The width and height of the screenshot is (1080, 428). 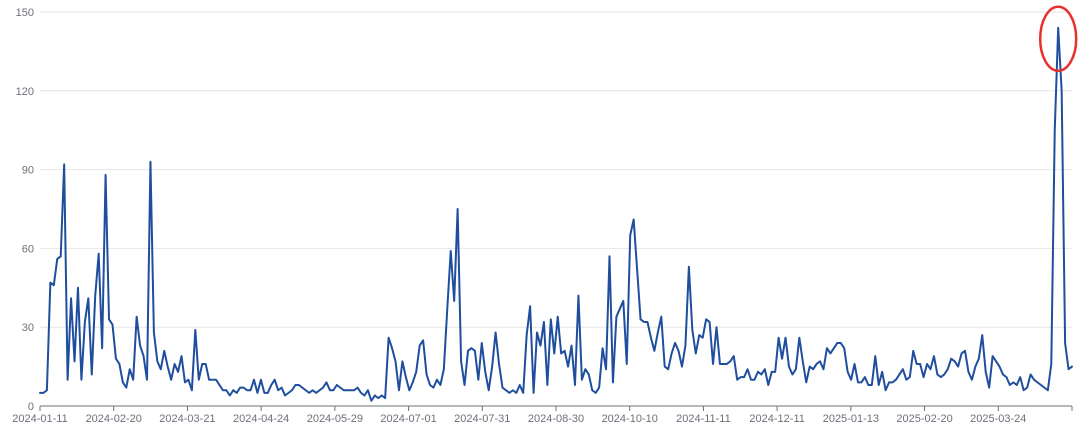 What do you see at coordinates (408, 419) in the screenshot?
I see `x-tick-label: 2024-07-01` at bounding box center [408, 419].